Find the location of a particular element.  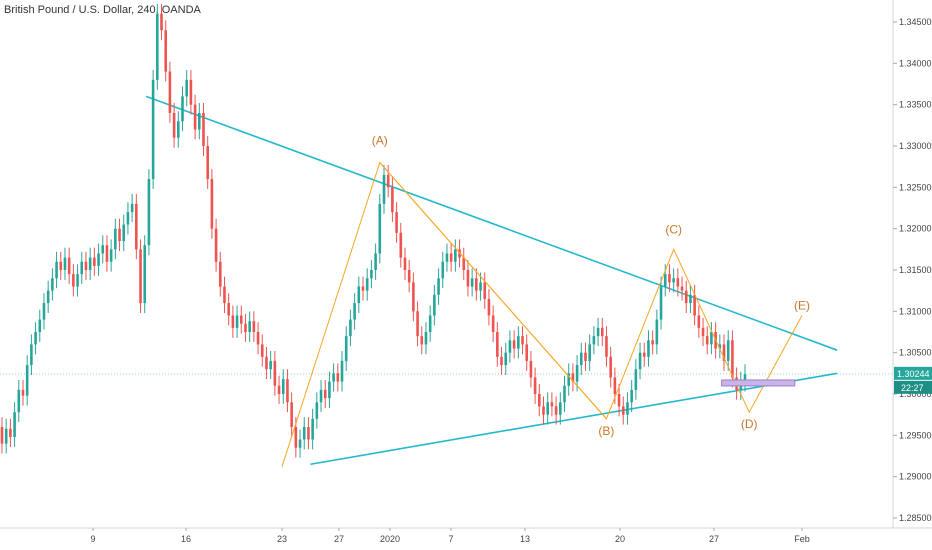

wave-line-ab is located at coordinates (493, 291).